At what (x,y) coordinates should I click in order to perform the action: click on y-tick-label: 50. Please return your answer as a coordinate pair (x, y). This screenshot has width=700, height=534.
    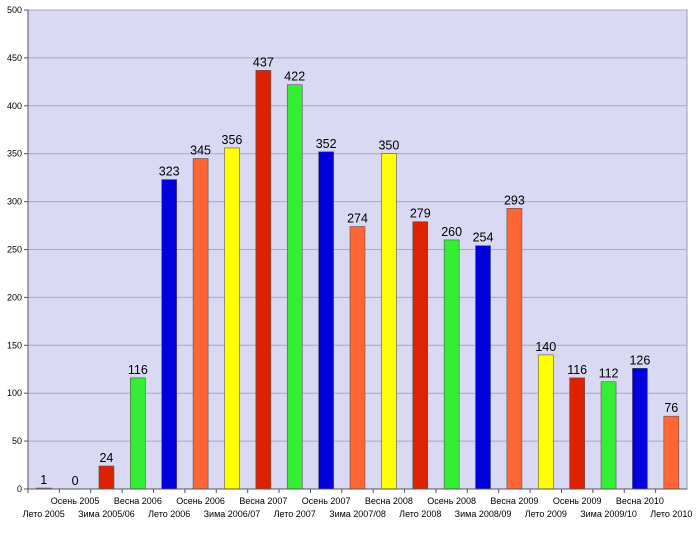
    Looking at the image, I should click on (17, 441).